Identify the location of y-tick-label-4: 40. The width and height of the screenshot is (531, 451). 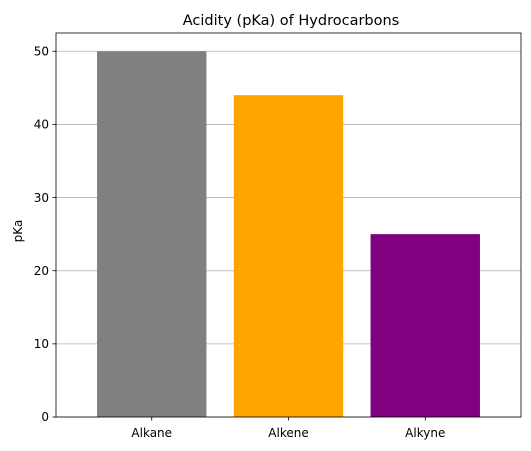
(41, 125).